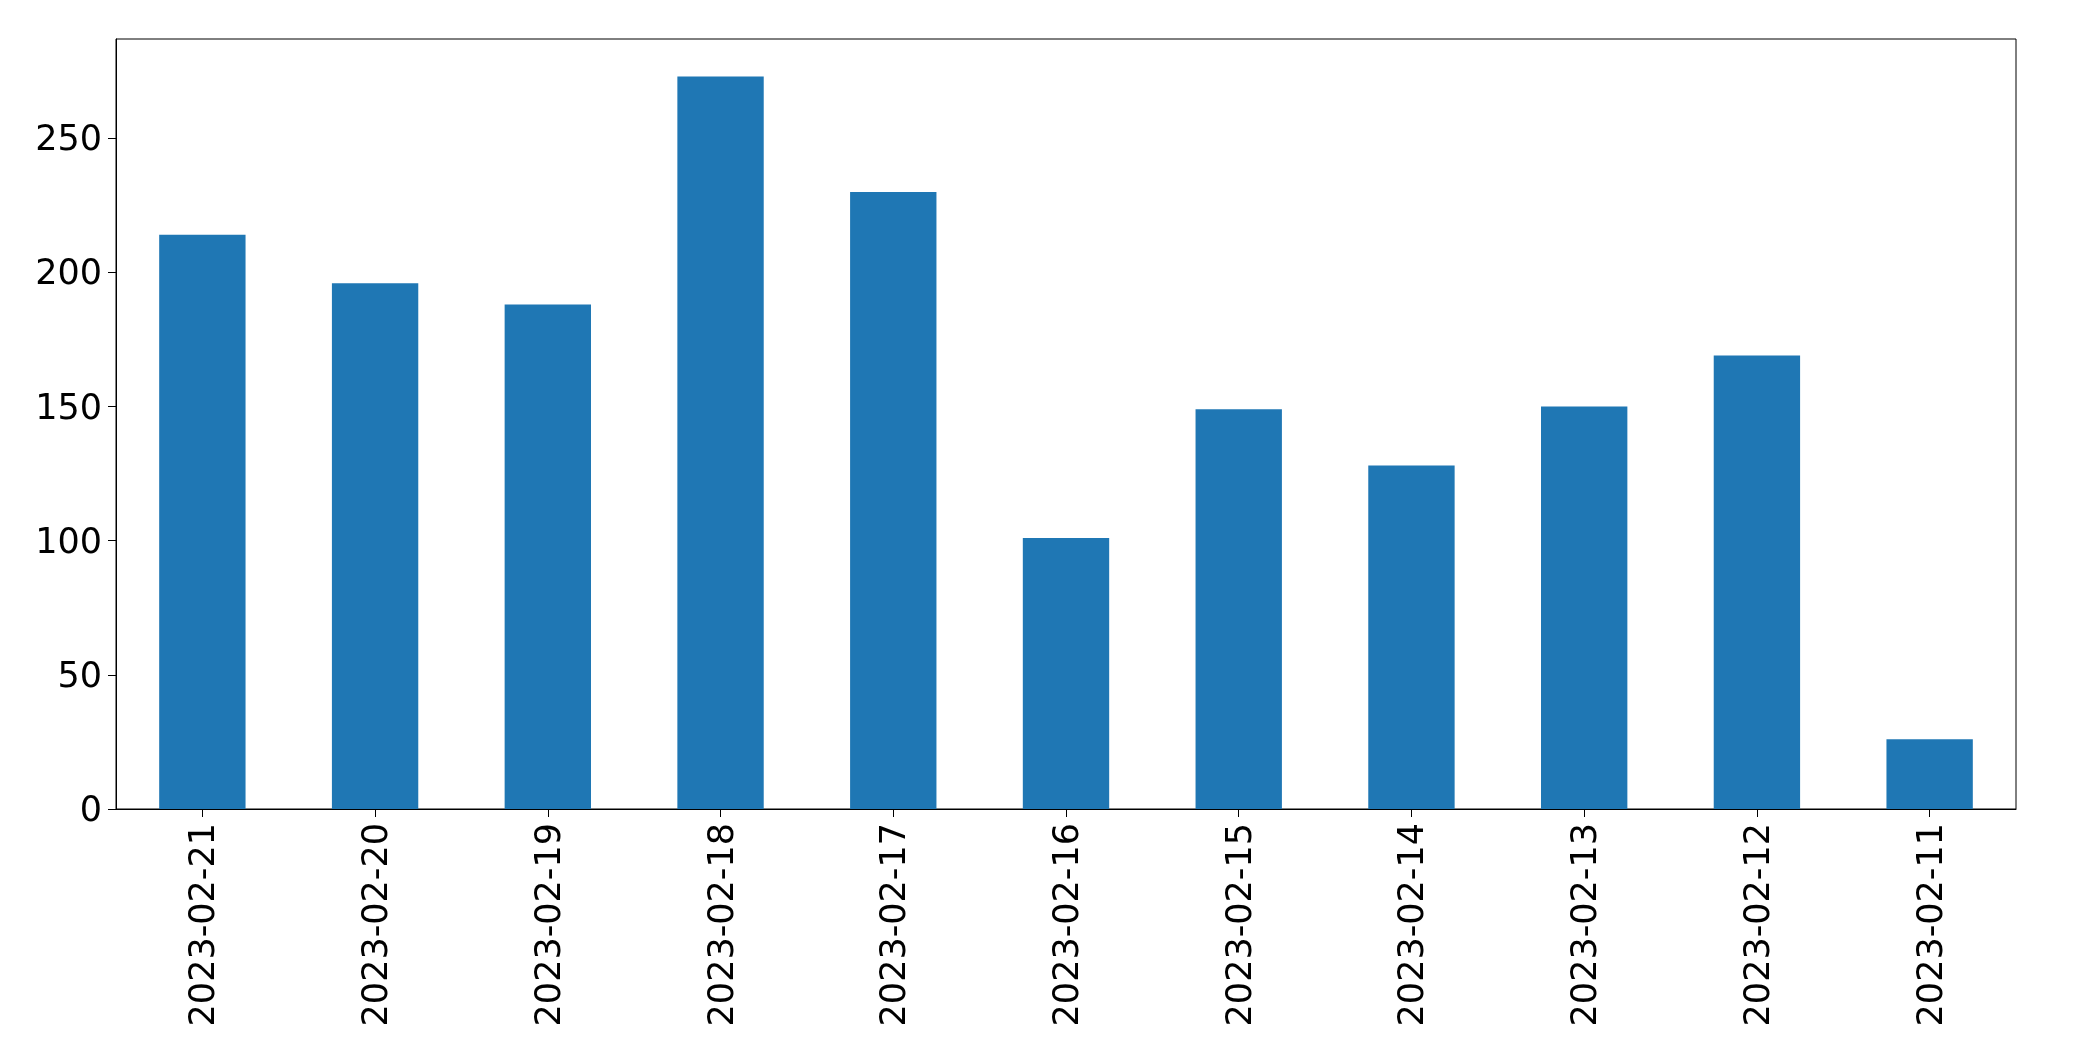 The image size is (2093, 1061). Describe the element at coordinates (375, 925) in the screenshot. I see `x-tick-label: 2023-02-20` at that location.